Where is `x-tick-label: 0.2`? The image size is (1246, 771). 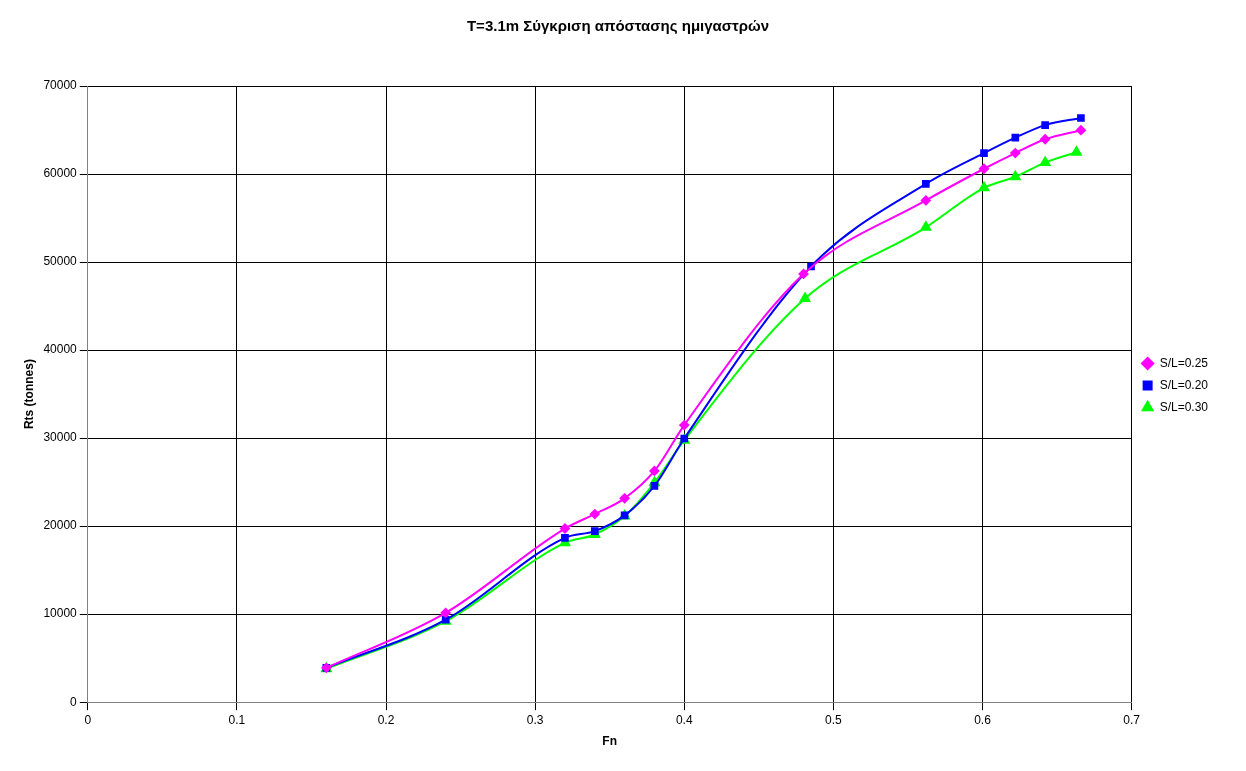
x-tick-label: 0.2 is located at coordinates (386, 719).